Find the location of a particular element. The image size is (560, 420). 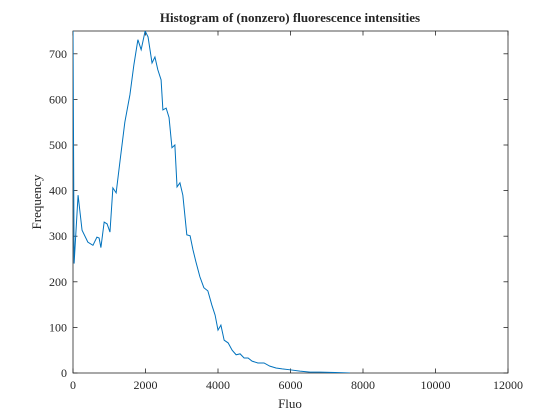

x-tick-label: 2000 is located at coordinates (146, 385).